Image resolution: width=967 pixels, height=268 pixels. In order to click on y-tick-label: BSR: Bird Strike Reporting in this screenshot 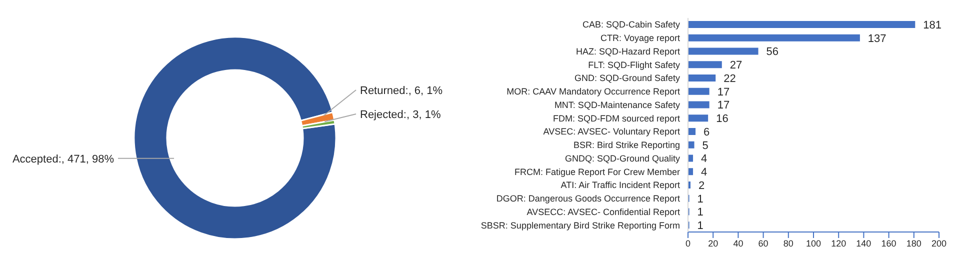, I will do `click(626, 145)`.